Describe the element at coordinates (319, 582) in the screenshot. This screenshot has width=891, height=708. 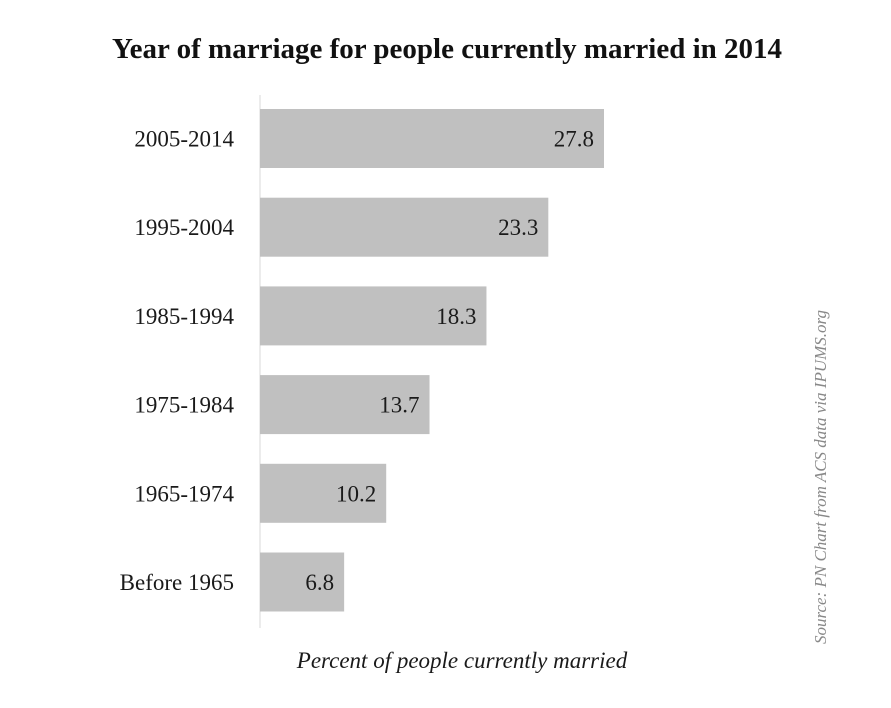
I see `data-label: 6.8` at that location.